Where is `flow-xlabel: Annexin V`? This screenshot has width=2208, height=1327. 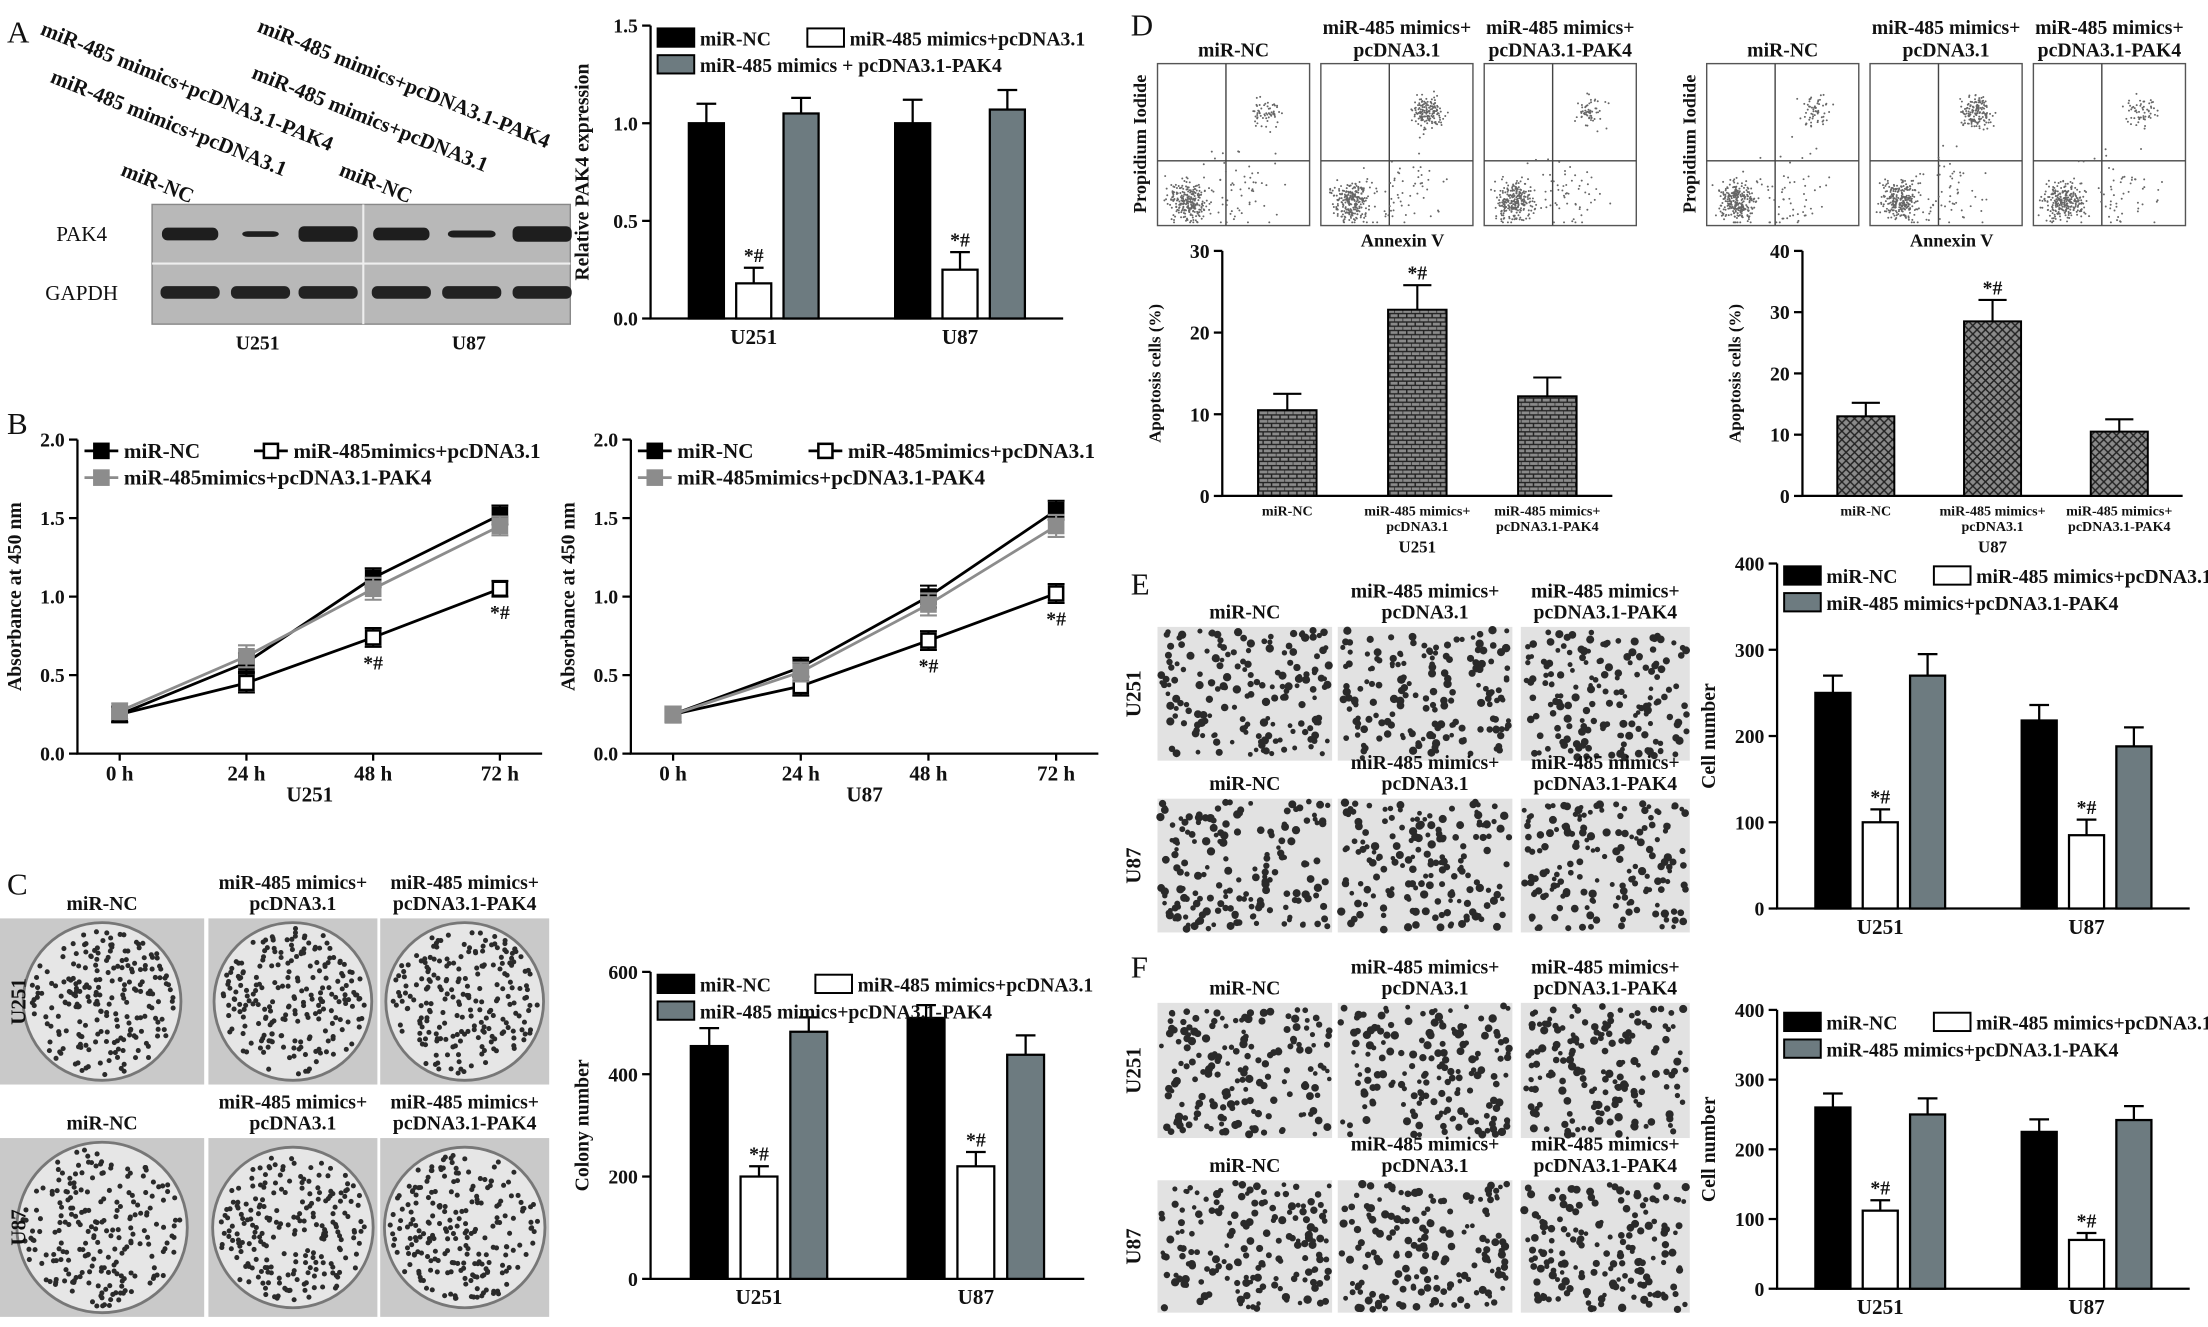 flow-xlabel: Annexin V is located at coordinates (1952, 241).